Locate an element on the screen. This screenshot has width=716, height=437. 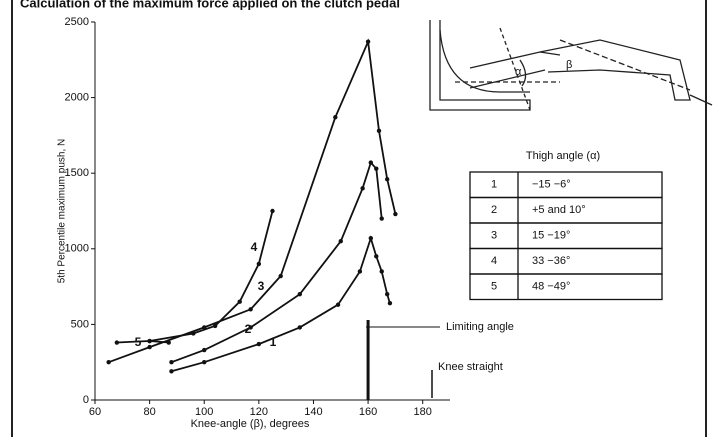
y-tick-label: 2500 is located at coordinates (77, 22).